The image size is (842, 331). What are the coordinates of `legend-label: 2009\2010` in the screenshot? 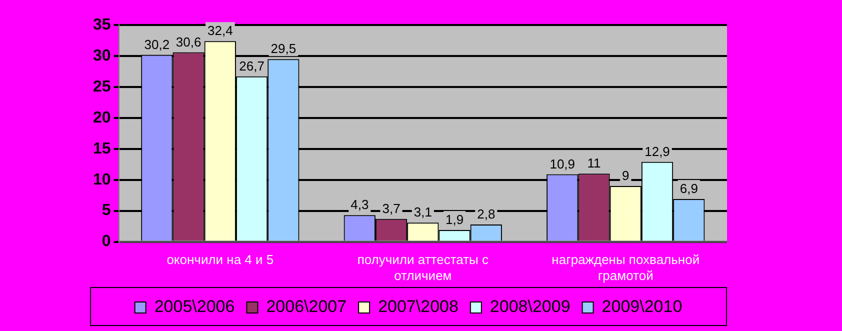 It's located at (642, 306).